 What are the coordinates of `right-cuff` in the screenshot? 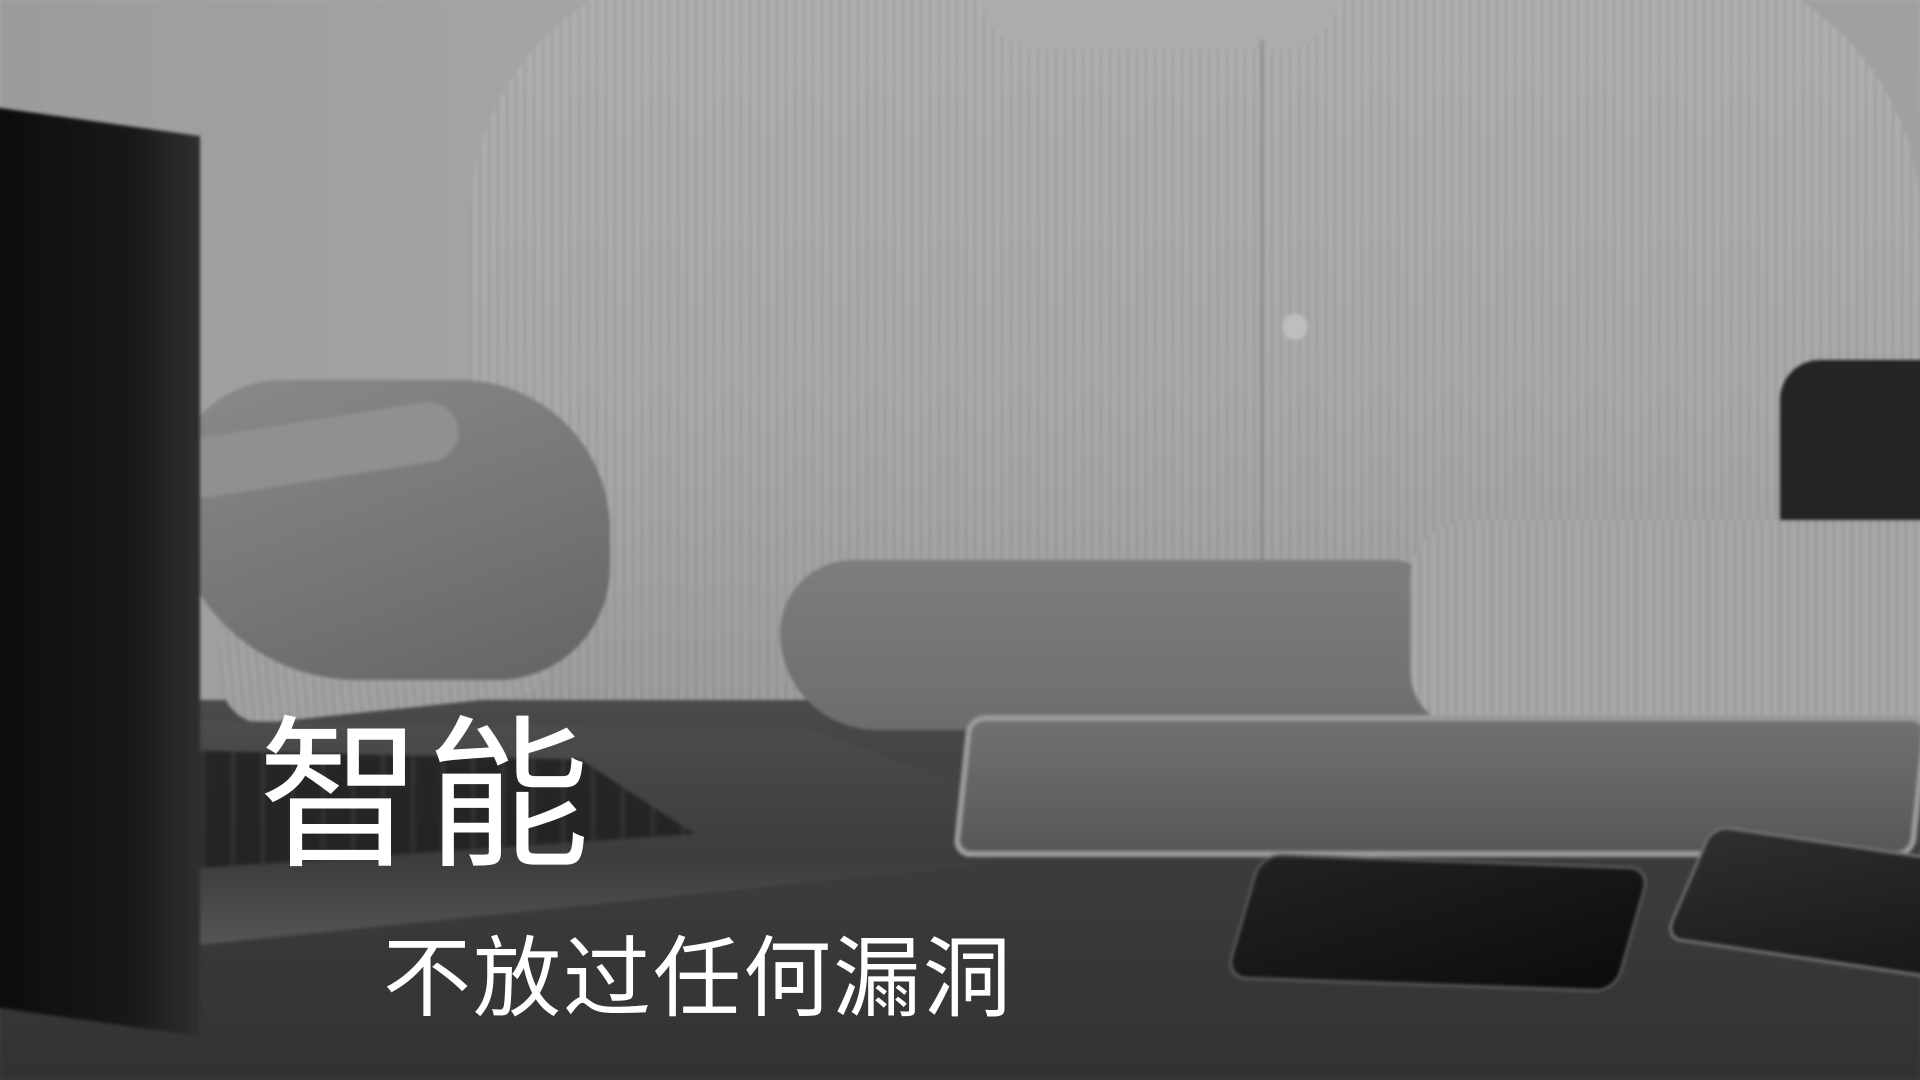 It's located at (1665, 625).